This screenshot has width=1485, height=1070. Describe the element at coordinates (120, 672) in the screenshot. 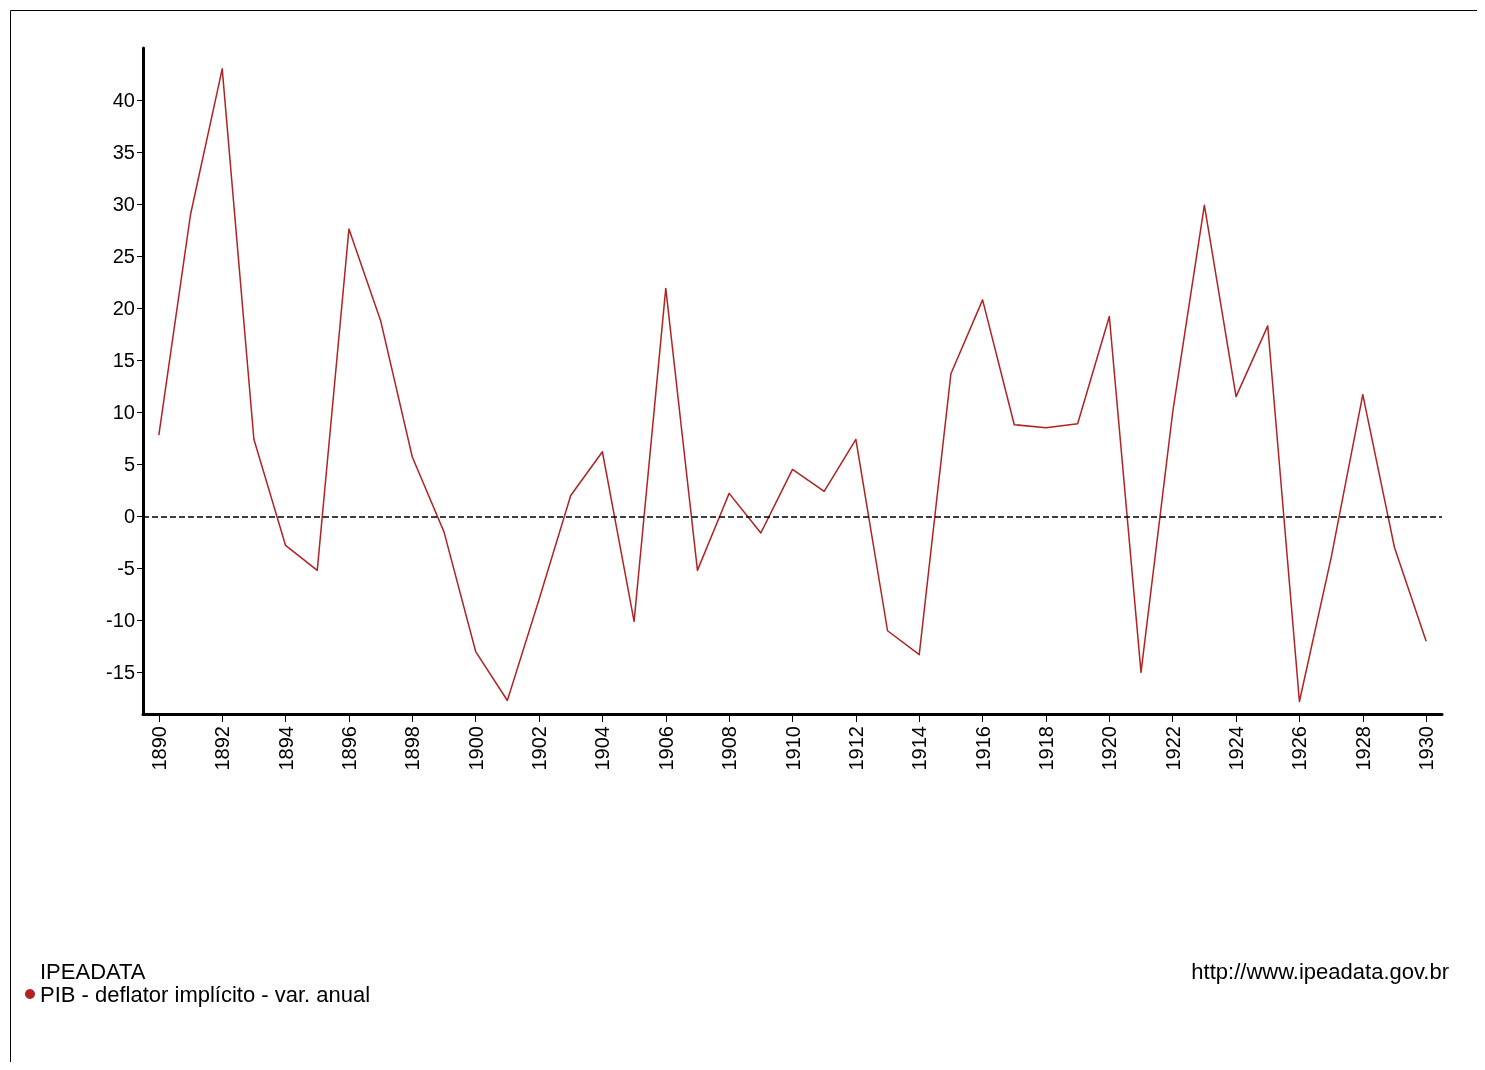

I see `y-tick-label: -15` at that location.